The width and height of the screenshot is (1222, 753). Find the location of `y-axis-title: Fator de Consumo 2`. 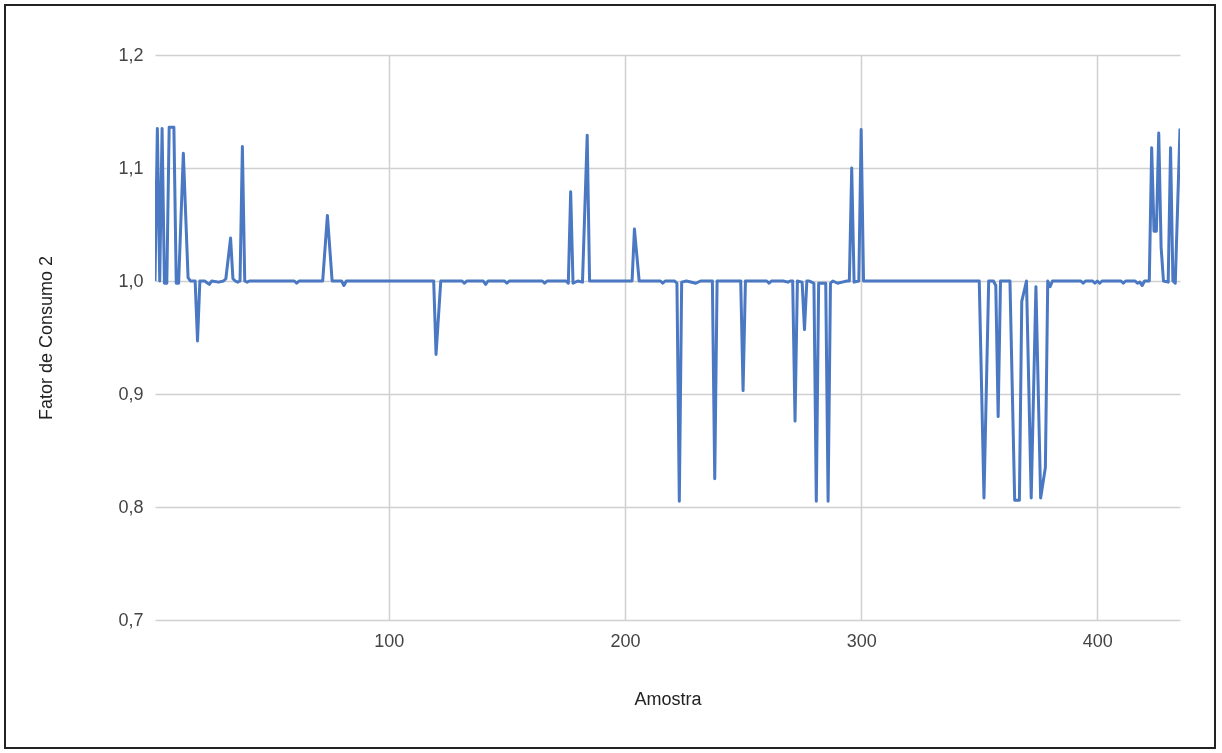

y-axis-title: Fator de Consumo 2 is located at coordinates (46, 338).